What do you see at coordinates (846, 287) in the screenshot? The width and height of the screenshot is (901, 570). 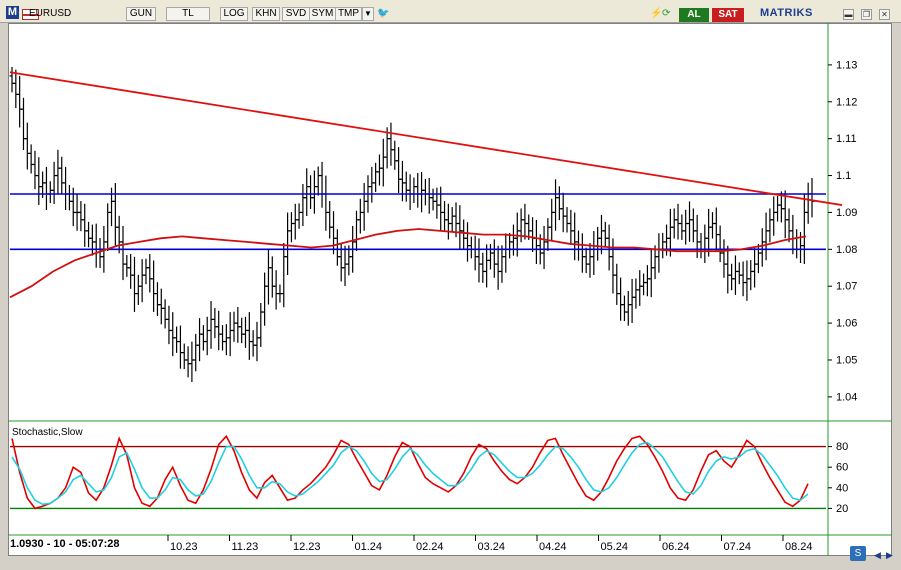 I see `price-tick-label: 1.07` at bounding box center [846, 287].